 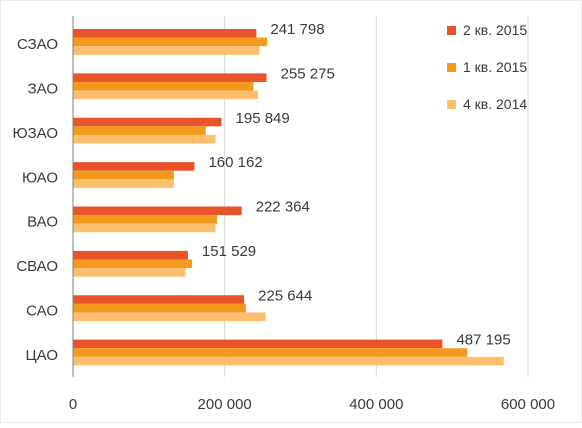 What do you see at coordinates (229, 251) in the screenshot?
I see `data-label: 151 529` at bounding box center [229, 251].